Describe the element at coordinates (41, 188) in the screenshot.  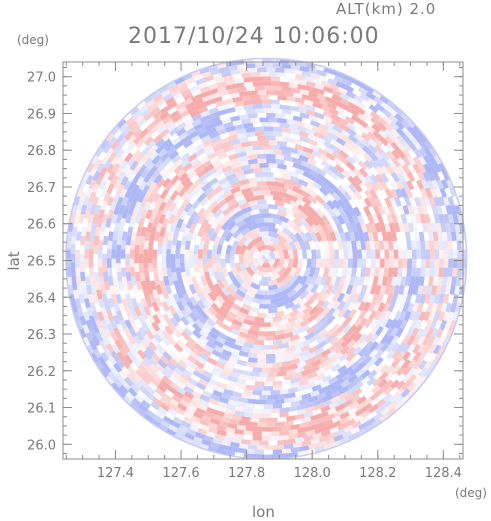
I see `y-tick-label: 26.7` at that location.